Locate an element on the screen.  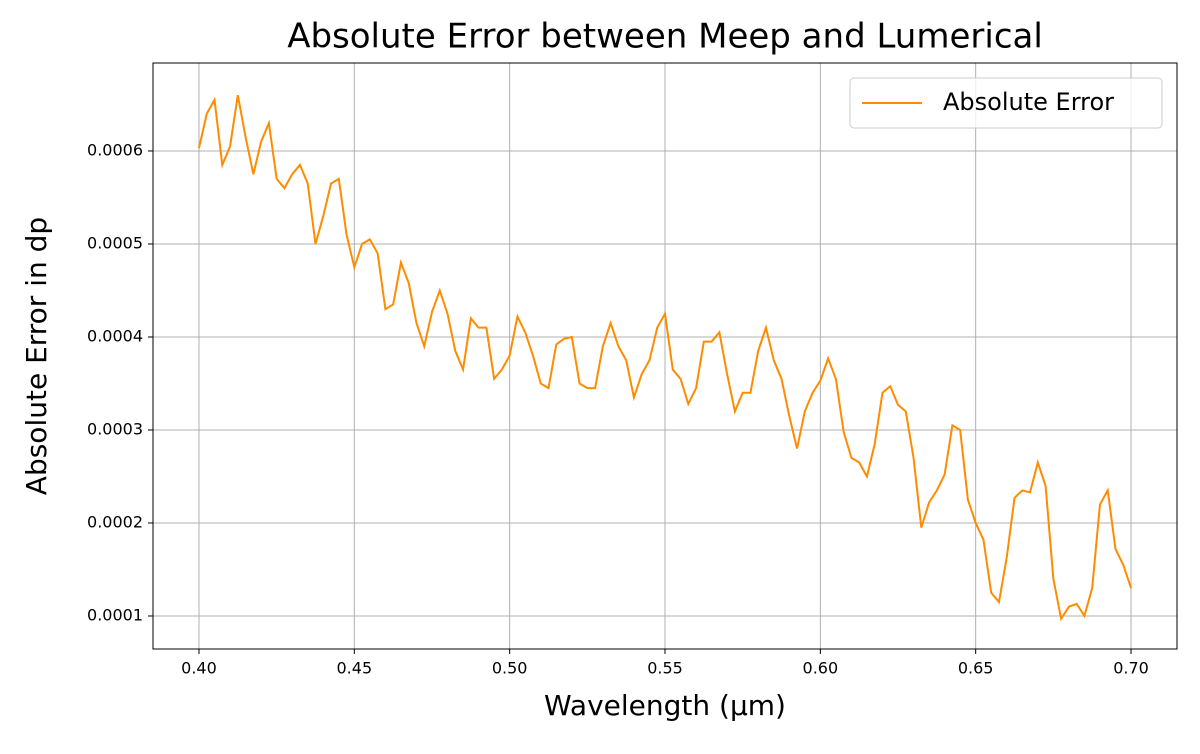
legend-box is located at coordinates (1006, 103).